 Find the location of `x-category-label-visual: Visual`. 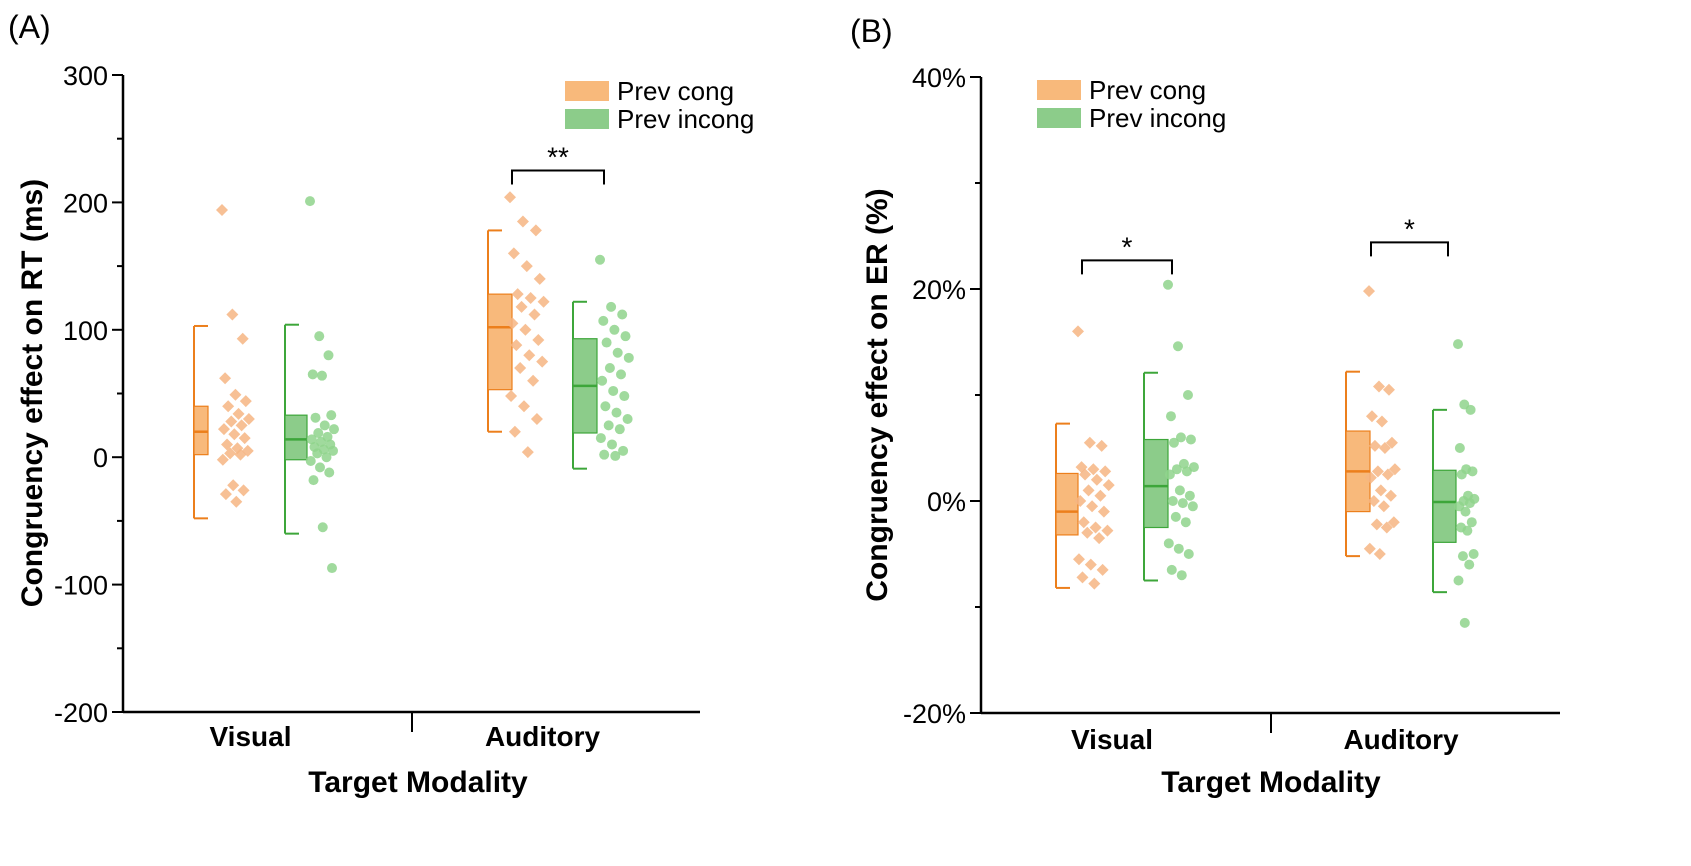

x-category-label-visual: Visual is located at coordinates (1112, 739).